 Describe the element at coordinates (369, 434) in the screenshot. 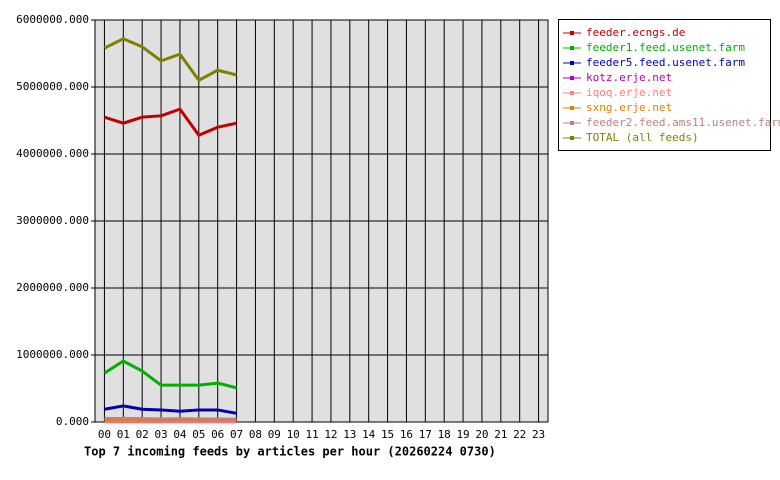

I see `x-tick-label: 14` at that location.